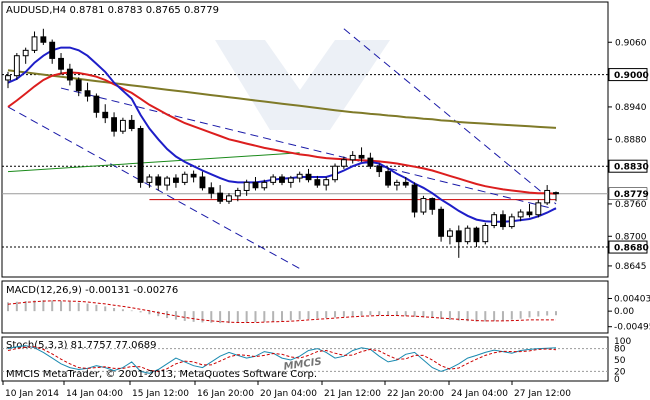  Describe the element at coordinates (302, 364) in the screenshot. I see `watermark-text: MMCIS` at that location.